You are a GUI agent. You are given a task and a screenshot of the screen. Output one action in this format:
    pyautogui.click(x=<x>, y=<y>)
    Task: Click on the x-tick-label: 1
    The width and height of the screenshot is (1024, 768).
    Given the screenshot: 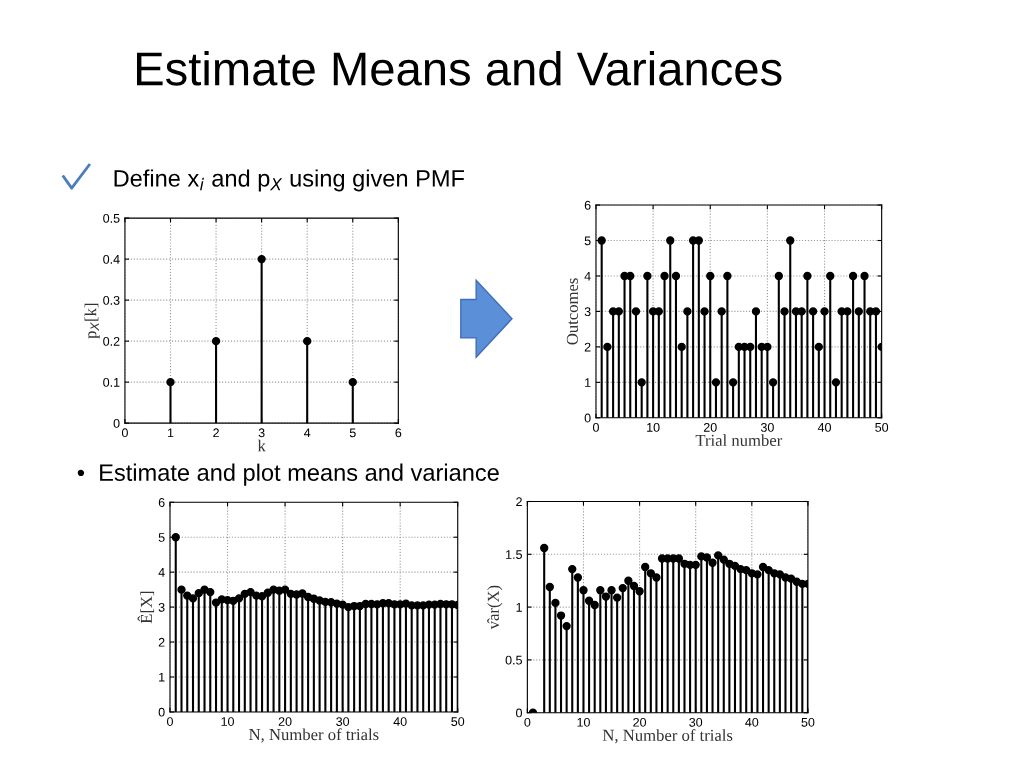 What is the action you would take?
    pyautogui.click(x=170, y=433)
    